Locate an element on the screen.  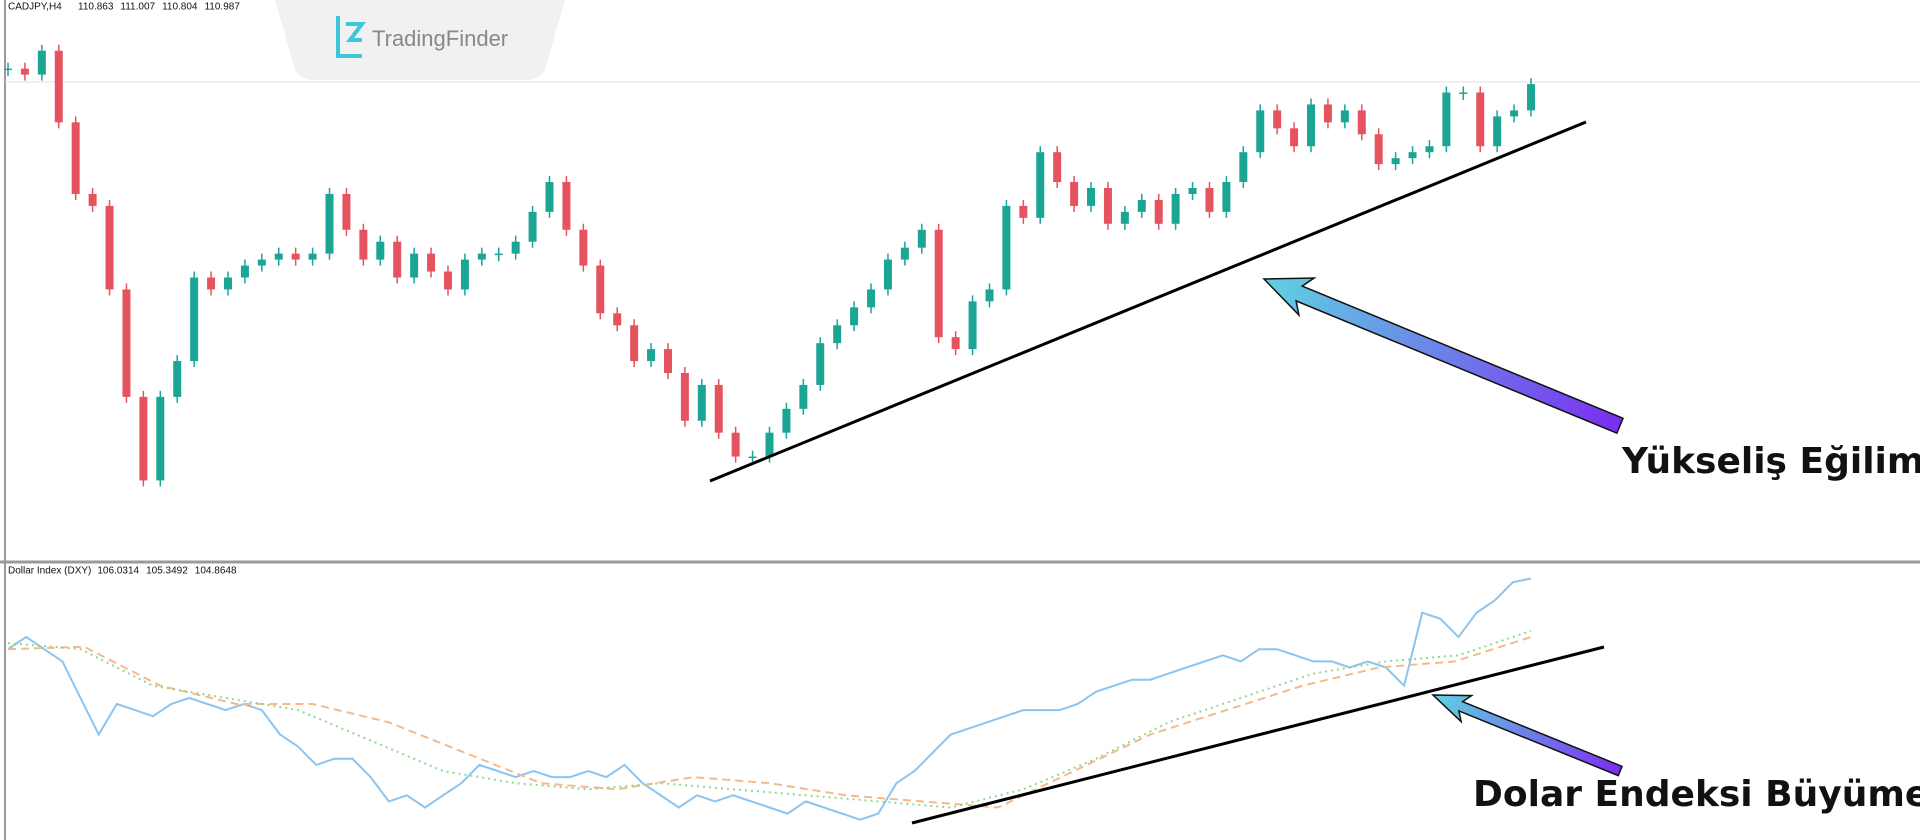
header-value: 111.007 is located at coordinates (137, 7).